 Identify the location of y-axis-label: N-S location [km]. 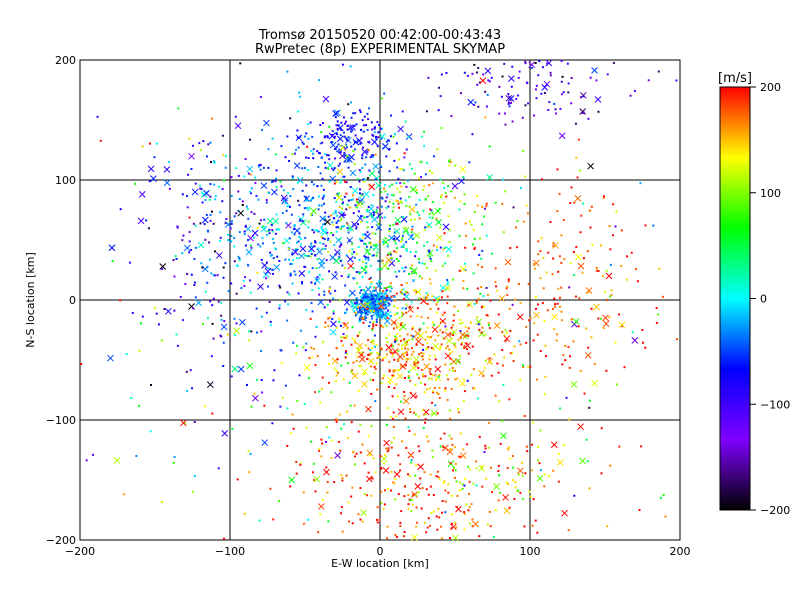
(30, 300).